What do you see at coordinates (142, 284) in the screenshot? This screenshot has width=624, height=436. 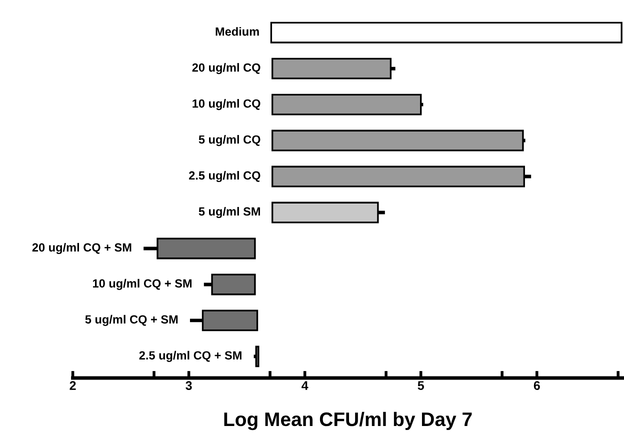 I see `y-tick-label: 10 ug/ml CQ + SM` at bounding box center [142, 284].